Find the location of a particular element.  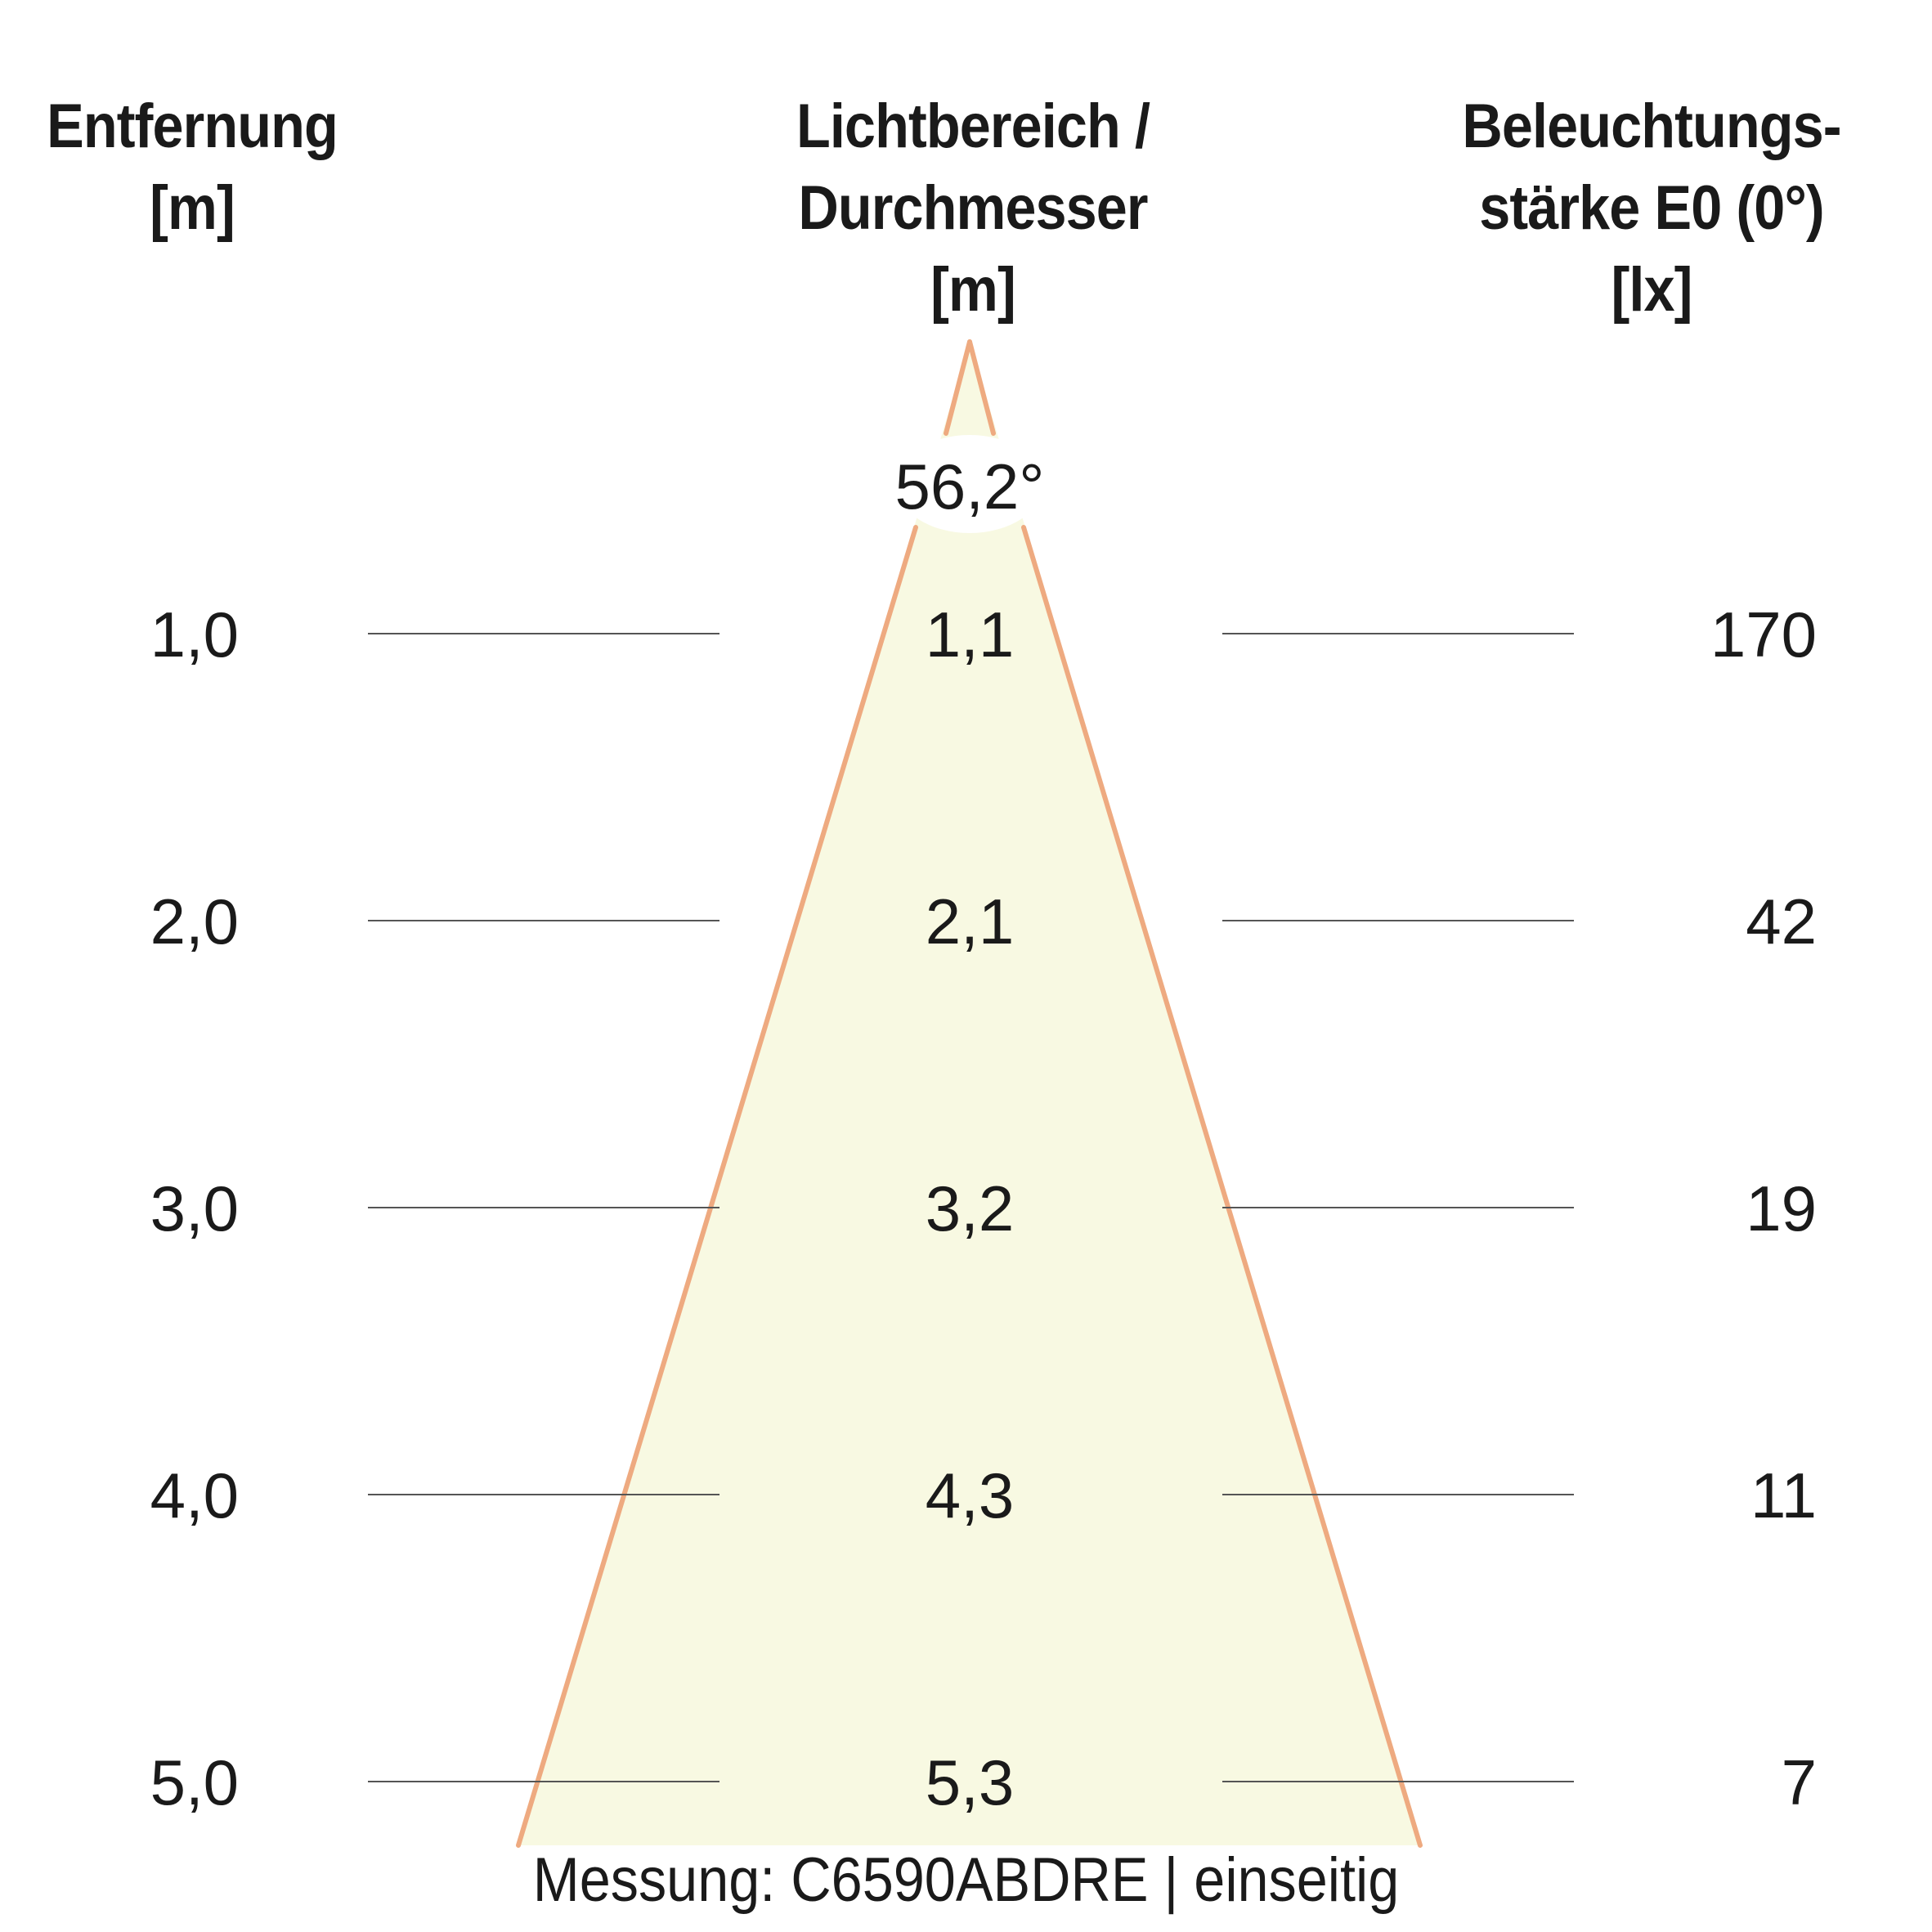

illuminance-value: 170 is located at coordinates (1763, 634).